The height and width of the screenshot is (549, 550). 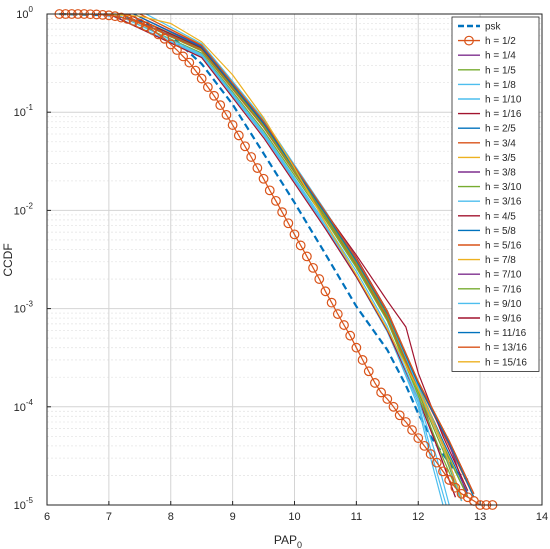 What do you see at coordinates (500, 158) in the screenshot?
I see `legend-label: h = 3/5` at bounding box center [500, 158].